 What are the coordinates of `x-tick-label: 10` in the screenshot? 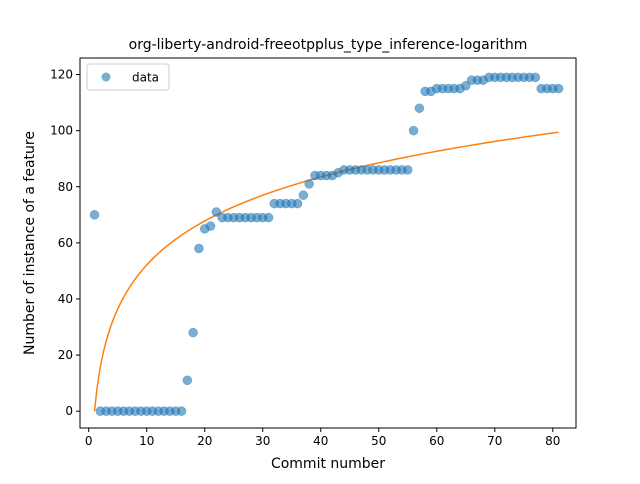 It's located at (146, 441).